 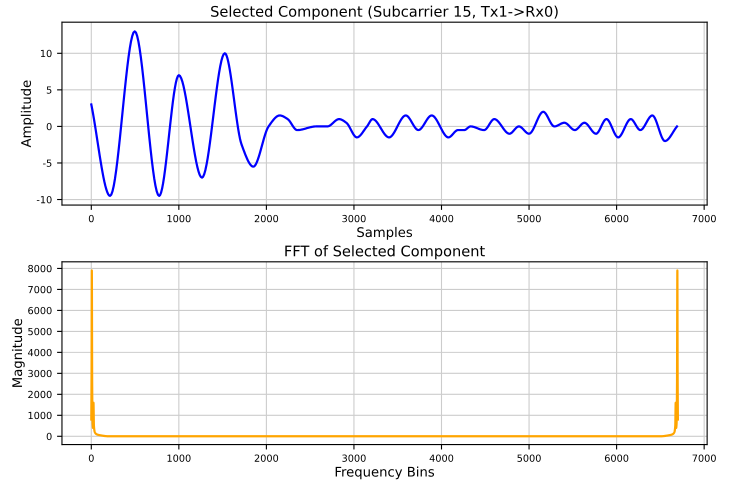 What do you see at coordinates (40, 416) in the screenshot?
I see `y-tick-label: 1000` at bounding box center [40, 416].